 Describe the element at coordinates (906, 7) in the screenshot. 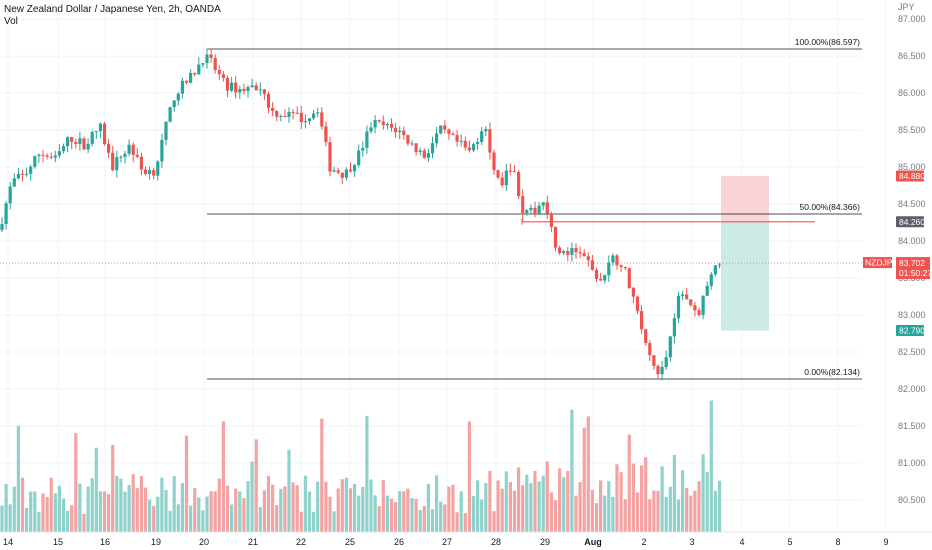

I see `y-axis-unit: JPY` at that location.